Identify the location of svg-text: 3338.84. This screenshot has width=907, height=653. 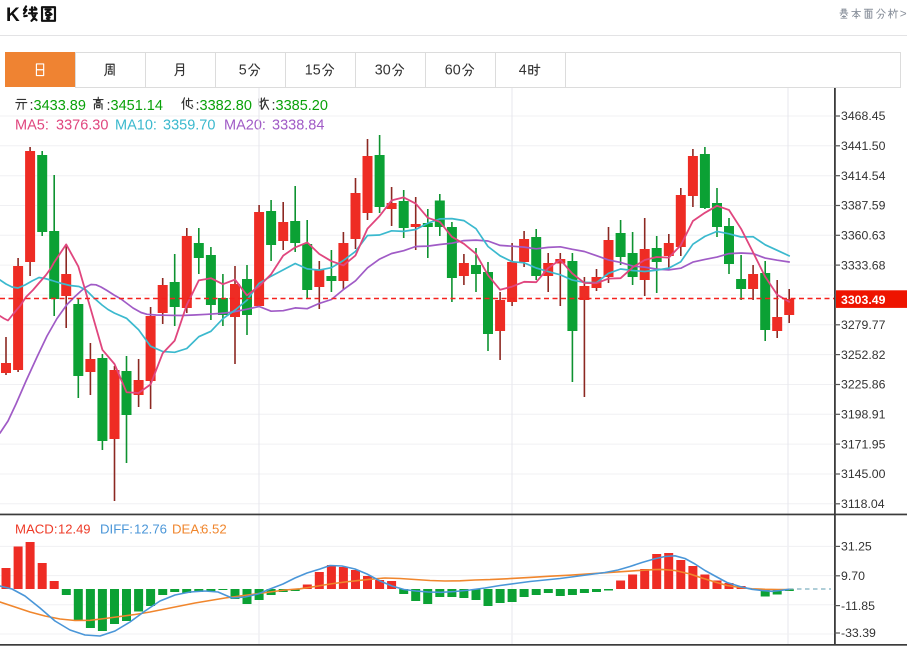
(298, 126).